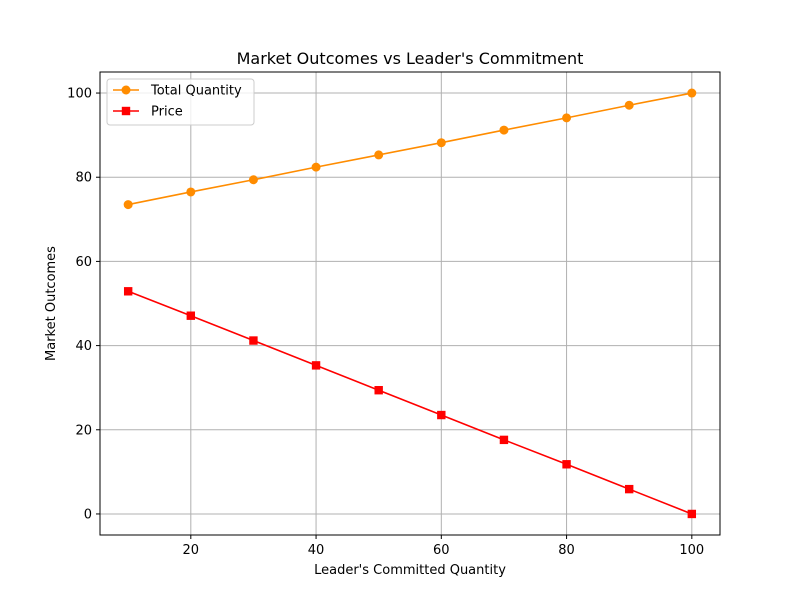  What do you see at coordinates (126, 111) in the screenshot?
I see `legend-price-marker` at bounding box center [126, 111].